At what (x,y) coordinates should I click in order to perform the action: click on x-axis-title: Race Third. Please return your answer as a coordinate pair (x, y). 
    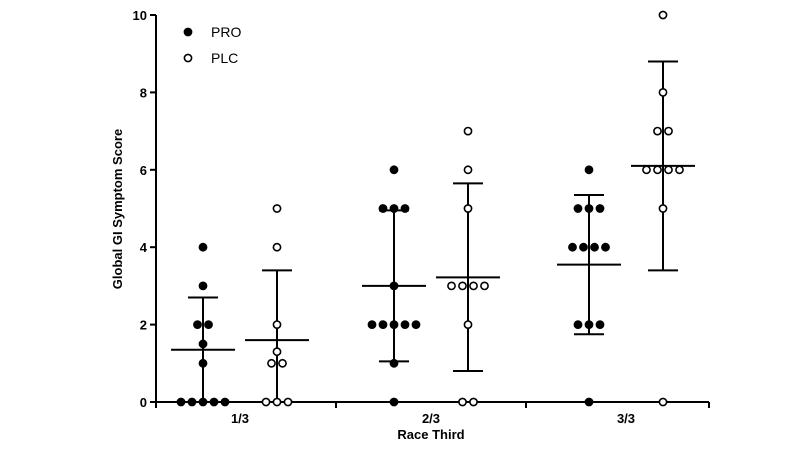
    Looking at the image, I should click on (430, 434).